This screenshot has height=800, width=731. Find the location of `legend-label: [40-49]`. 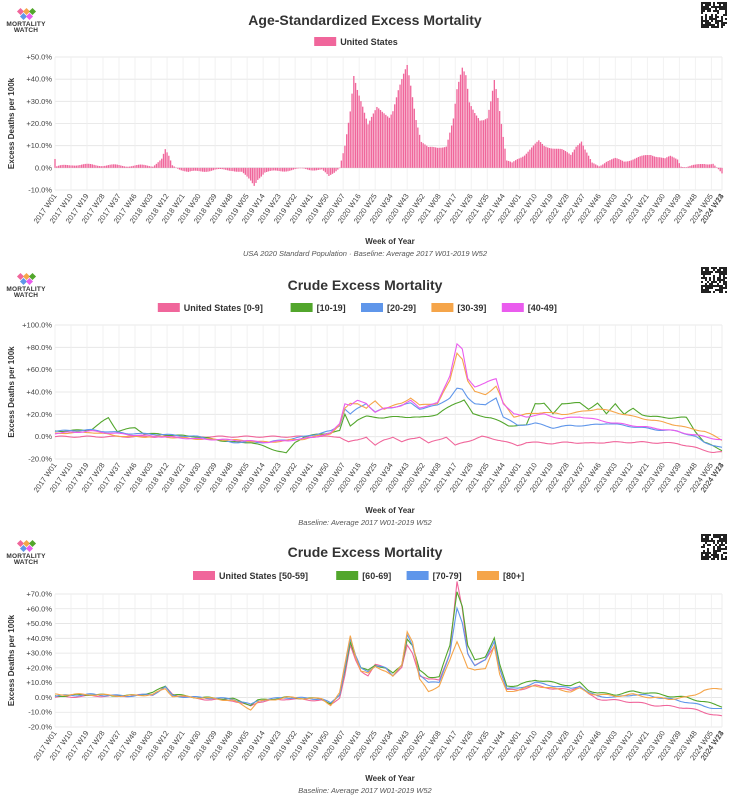

legend-label: [40-49] is located at coordinates (542, 308).